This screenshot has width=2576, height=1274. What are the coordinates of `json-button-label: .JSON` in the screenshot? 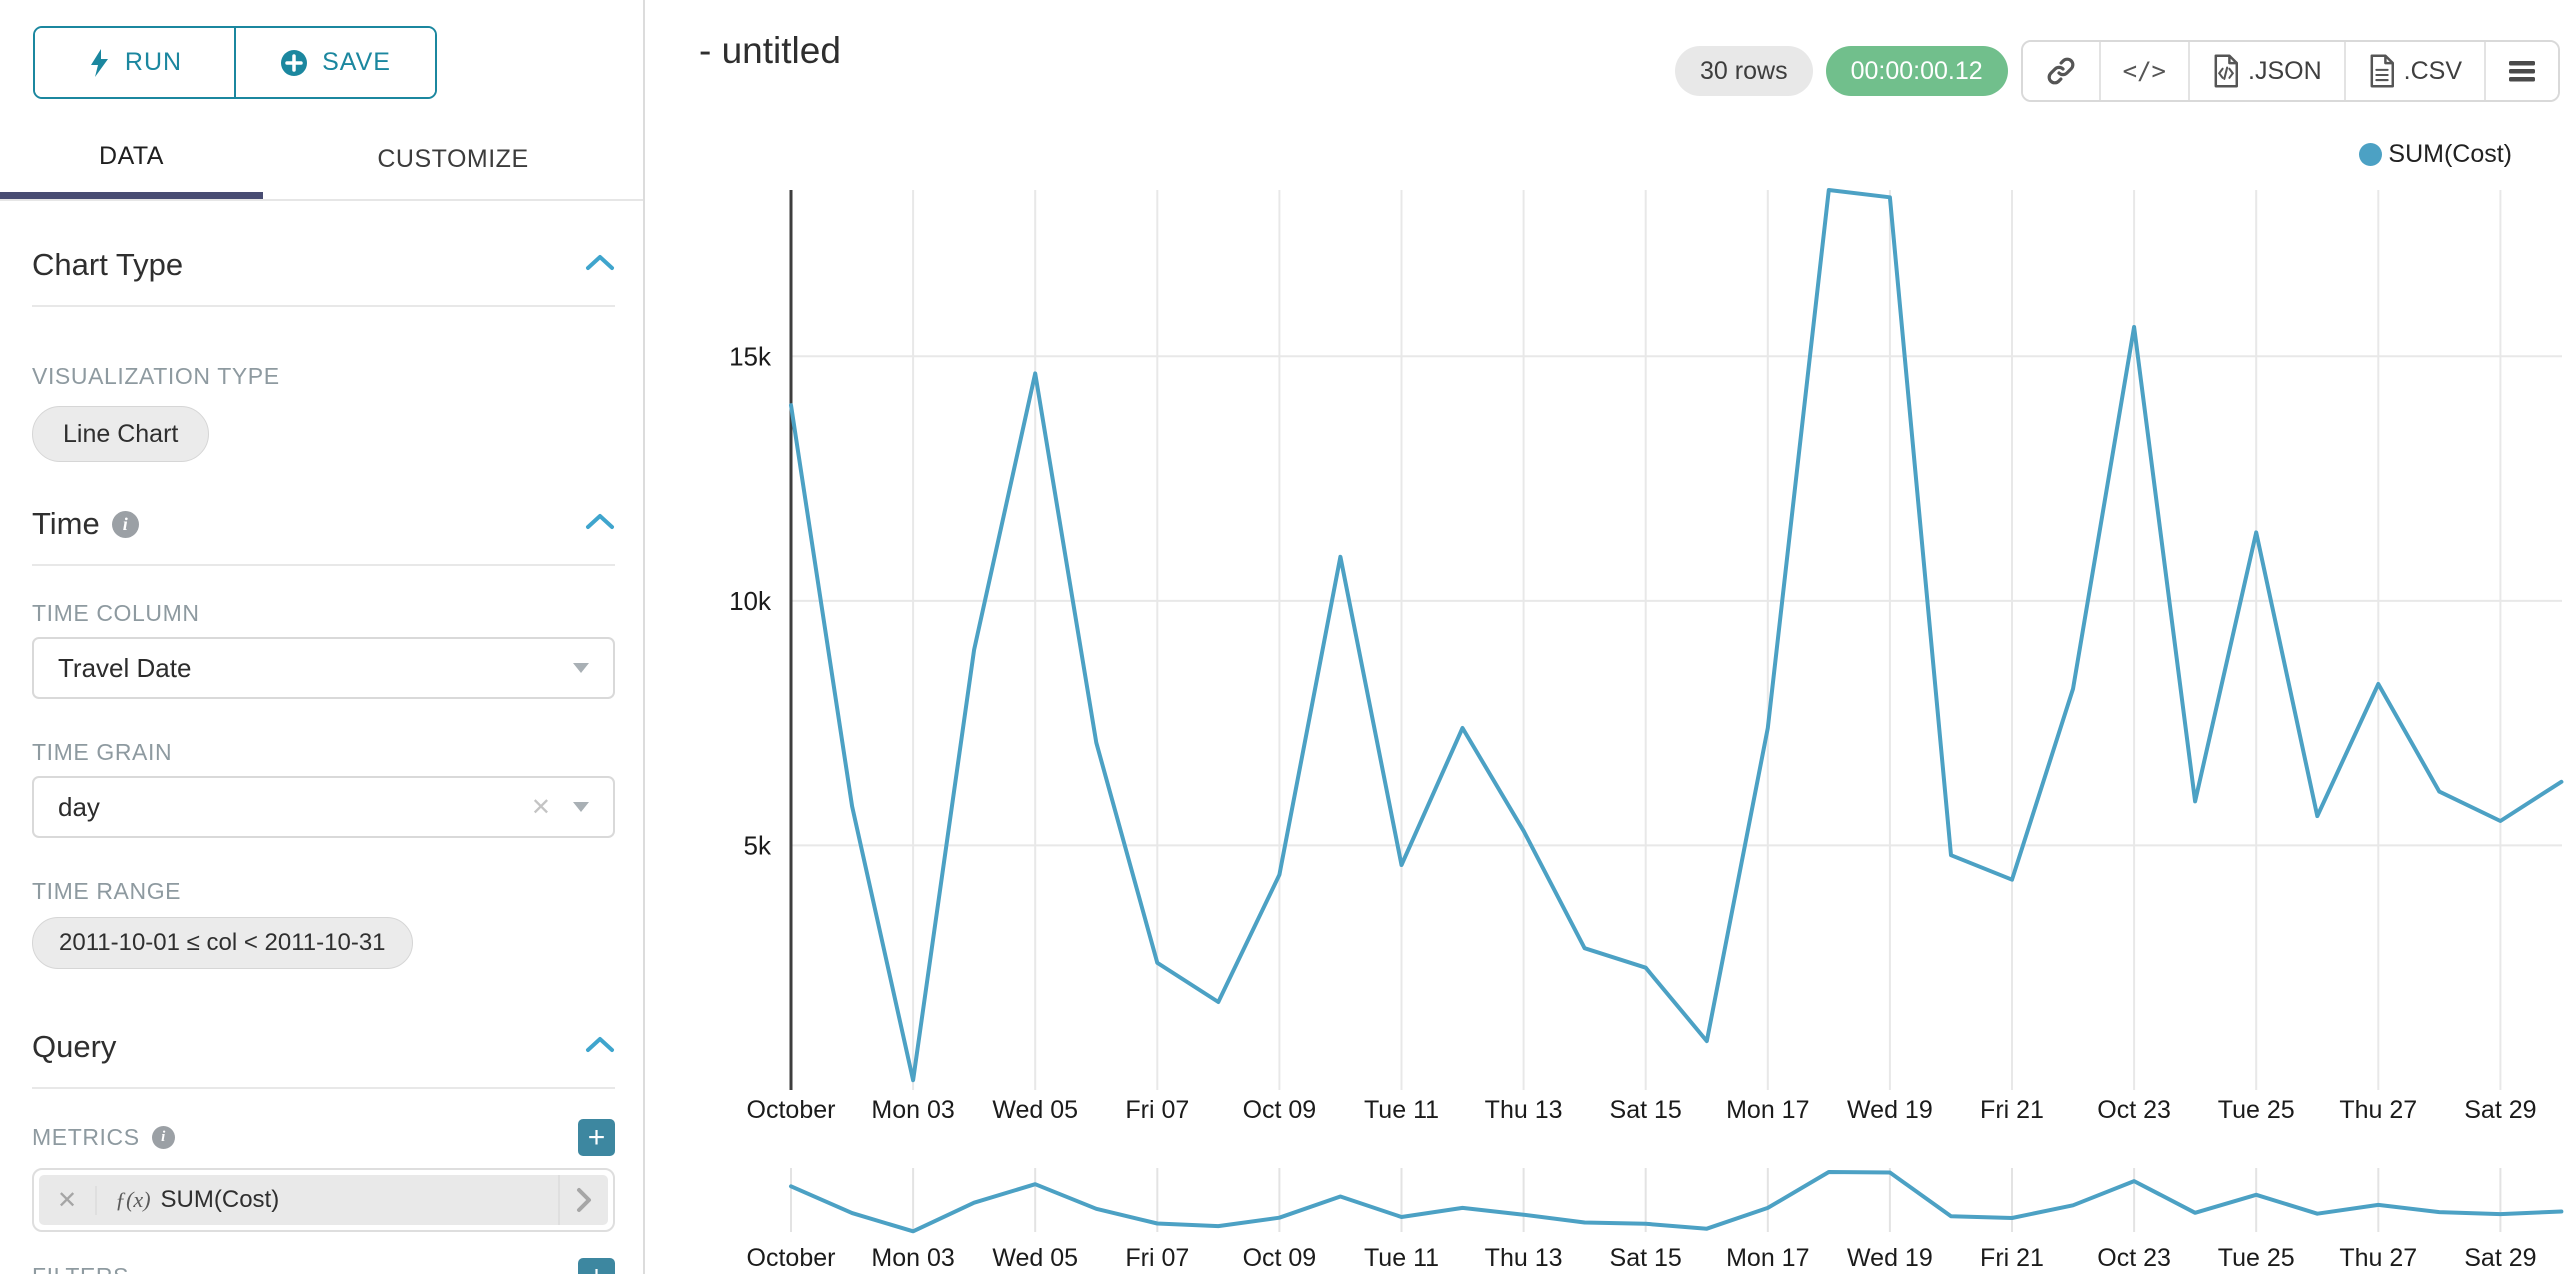 It's located at (2285, 70).